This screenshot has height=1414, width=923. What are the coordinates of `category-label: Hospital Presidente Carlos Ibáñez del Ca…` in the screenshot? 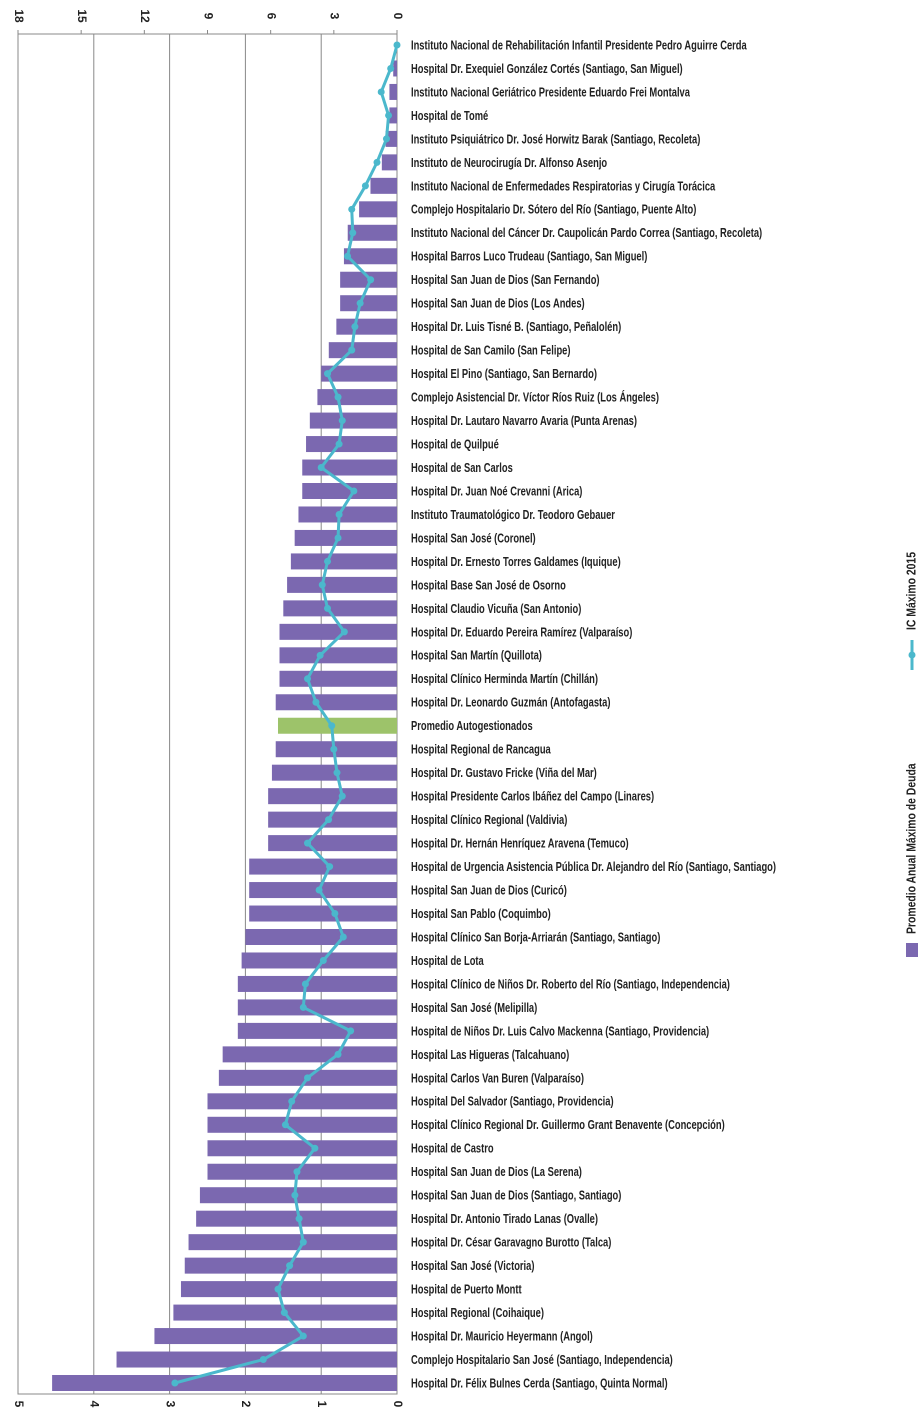 It's located at (532, 797).